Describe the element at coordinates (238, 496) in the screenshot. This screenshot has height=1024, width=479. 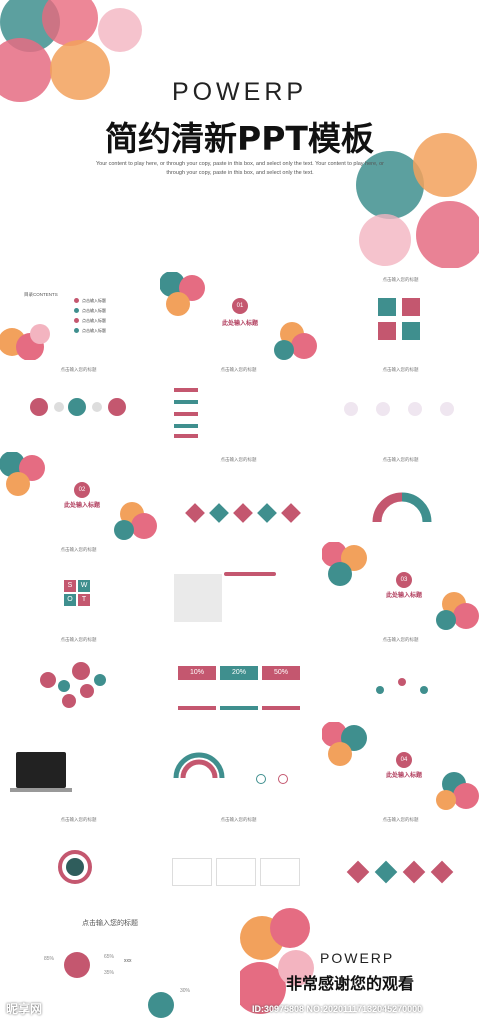
I see `slide-diamonds: 点击输入您的标题` at that location.